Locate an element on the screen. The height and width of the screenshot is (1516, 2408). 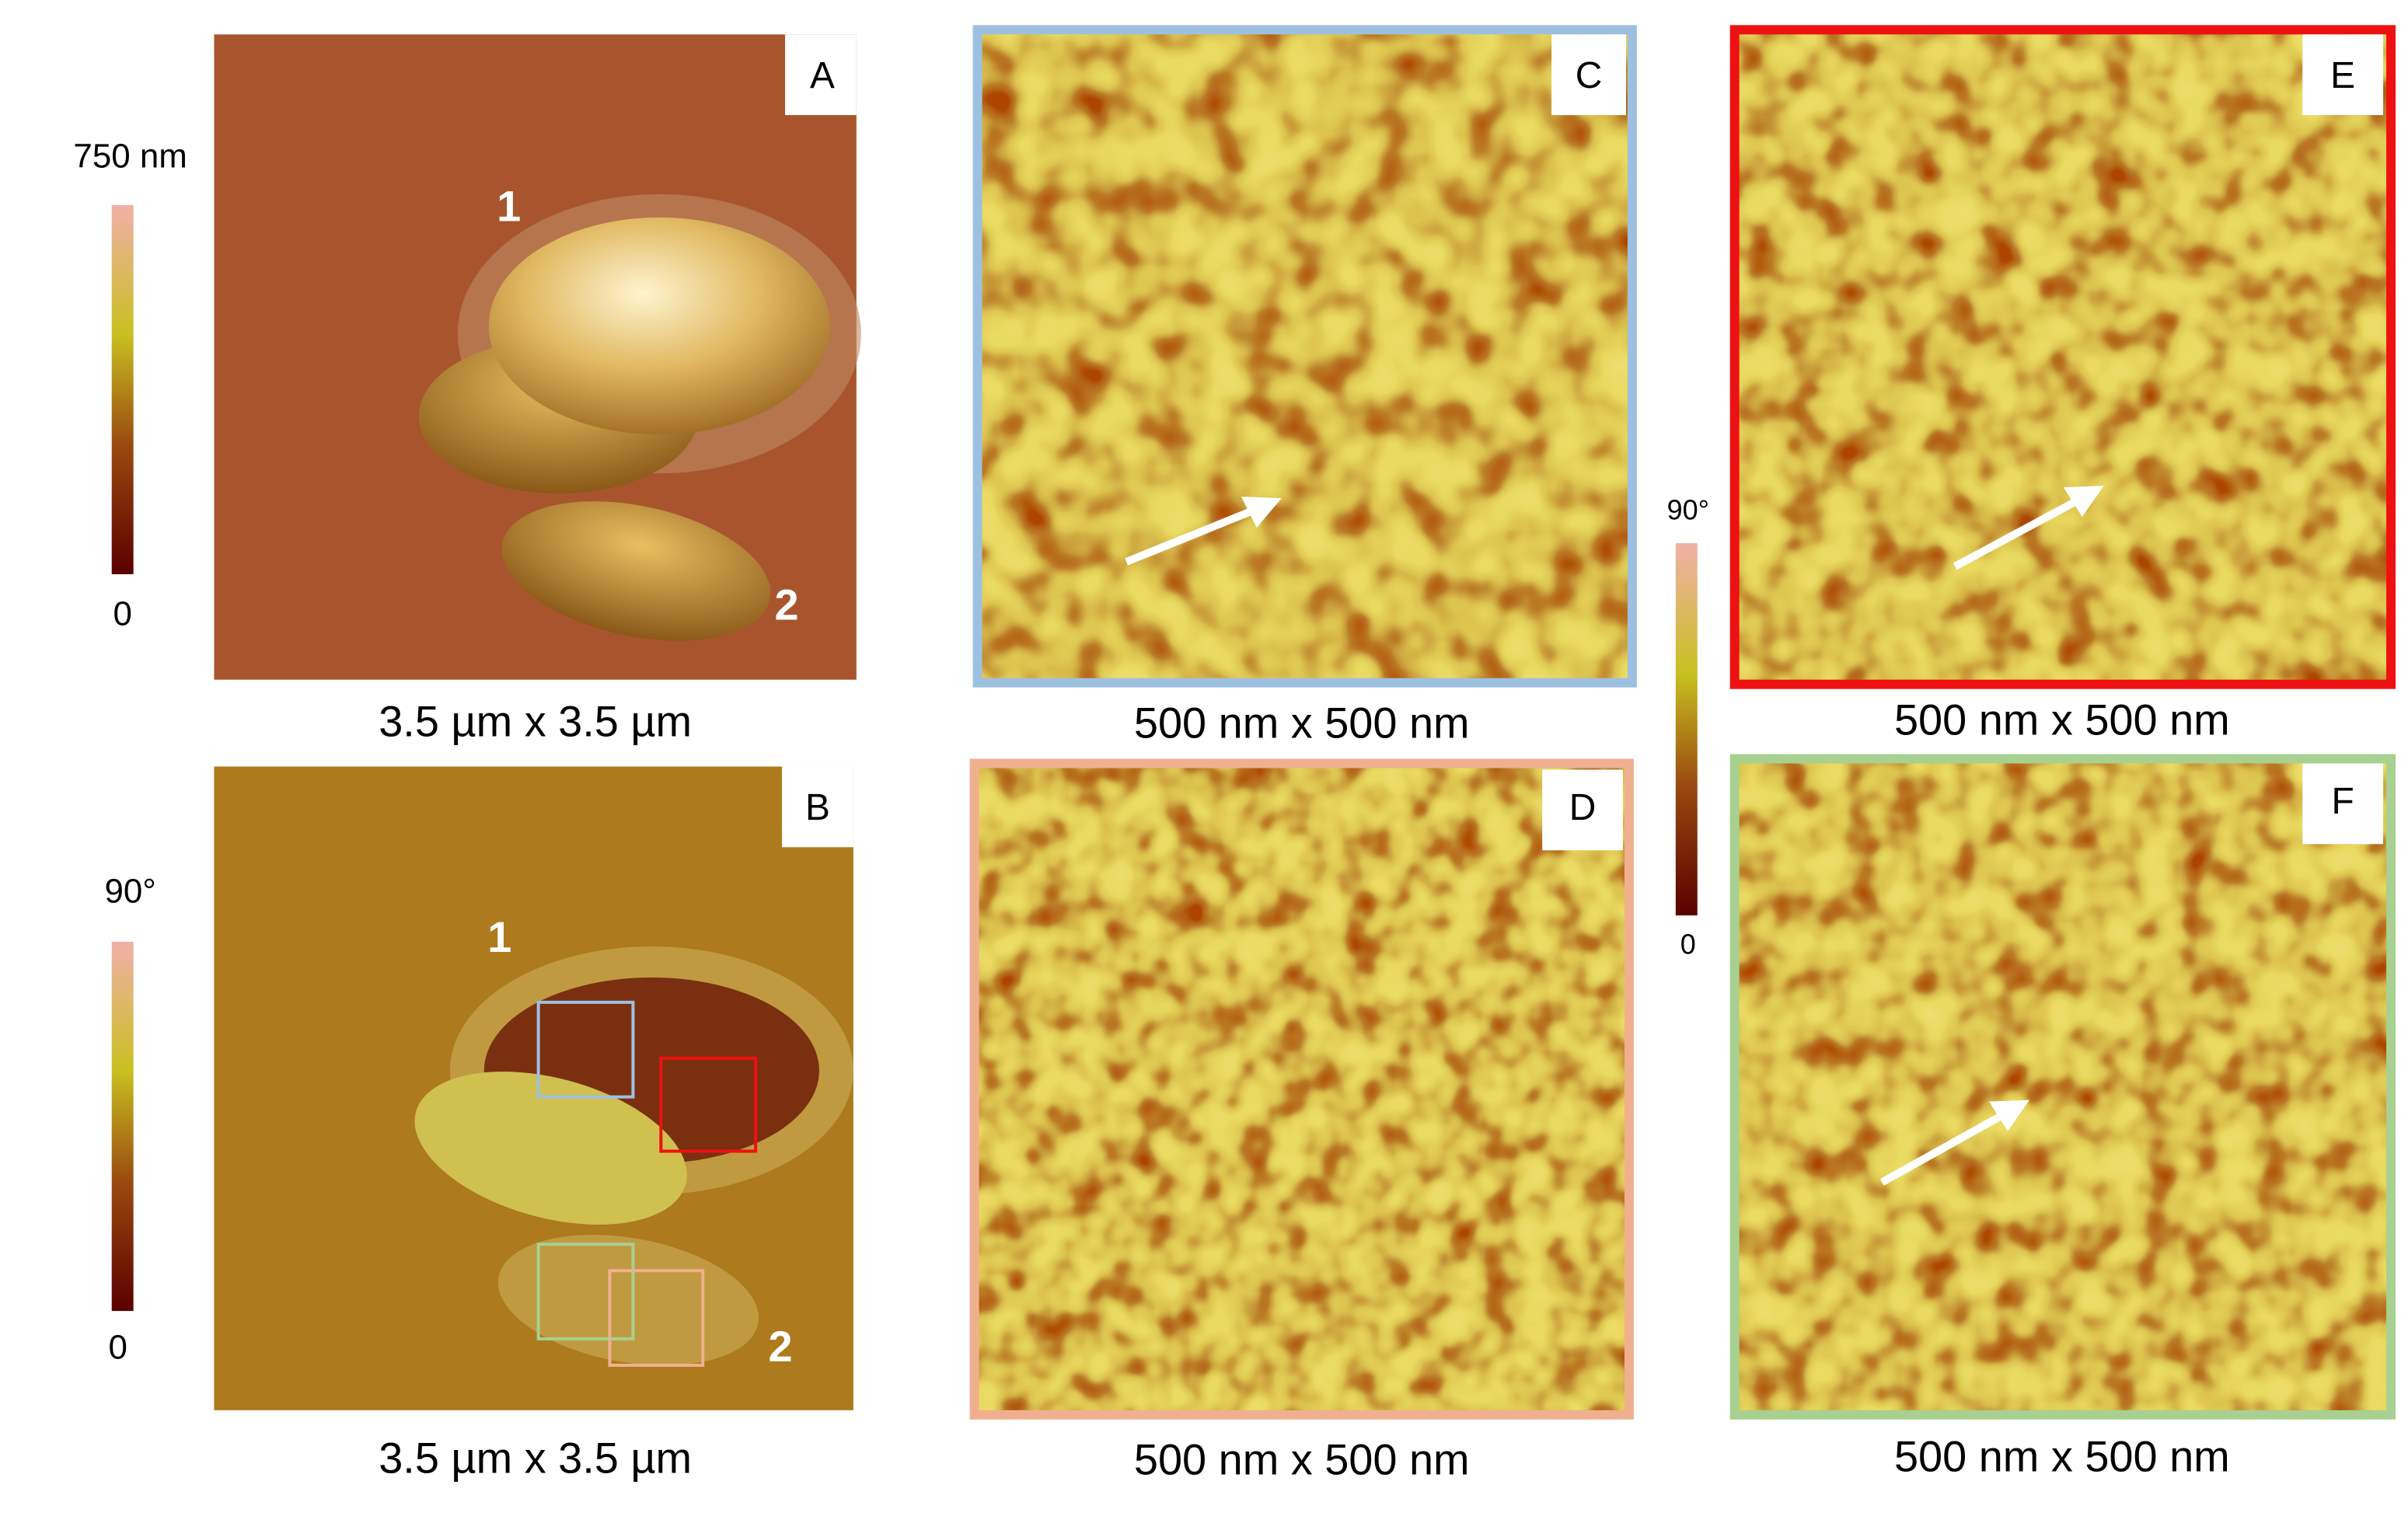
panel-label: C is located at coordinates (1589, 75).